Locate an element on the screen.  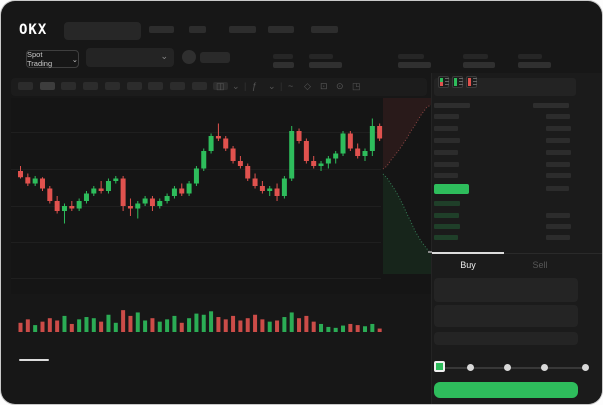
book-bids-icon is located at coordinates (457, 82).